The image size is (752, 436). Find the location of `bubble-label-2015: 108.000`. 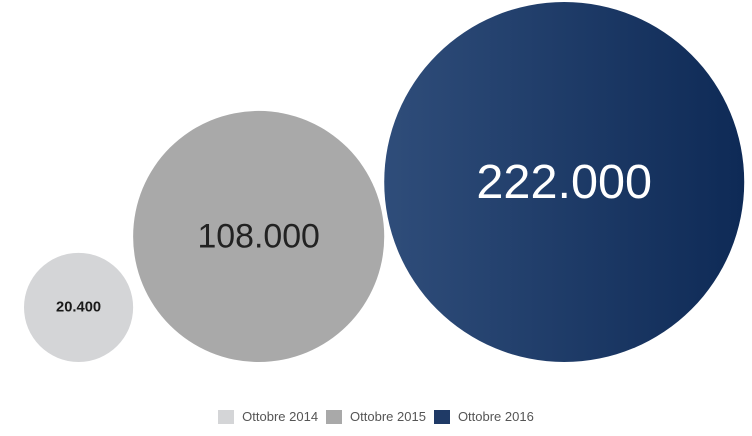

bubble-label-2015: 108.000 is located at coordinates (258, 236).